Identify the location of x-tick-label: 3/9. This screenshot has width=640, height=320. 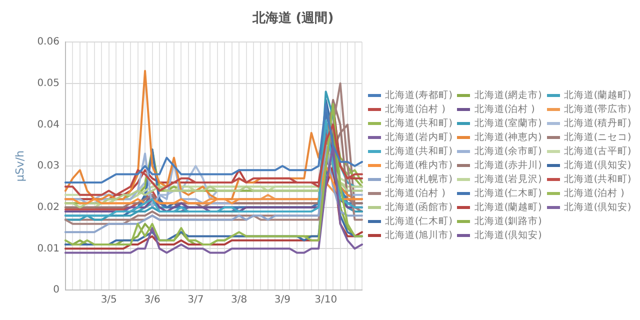
(282, 300).